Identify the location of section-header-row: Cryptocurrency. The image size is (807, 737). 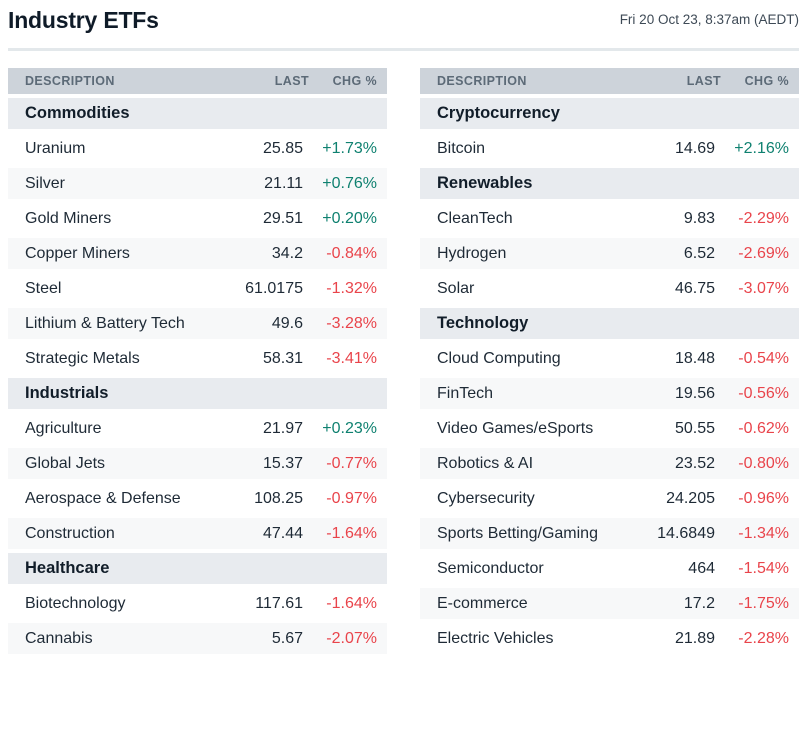
(609, 115).